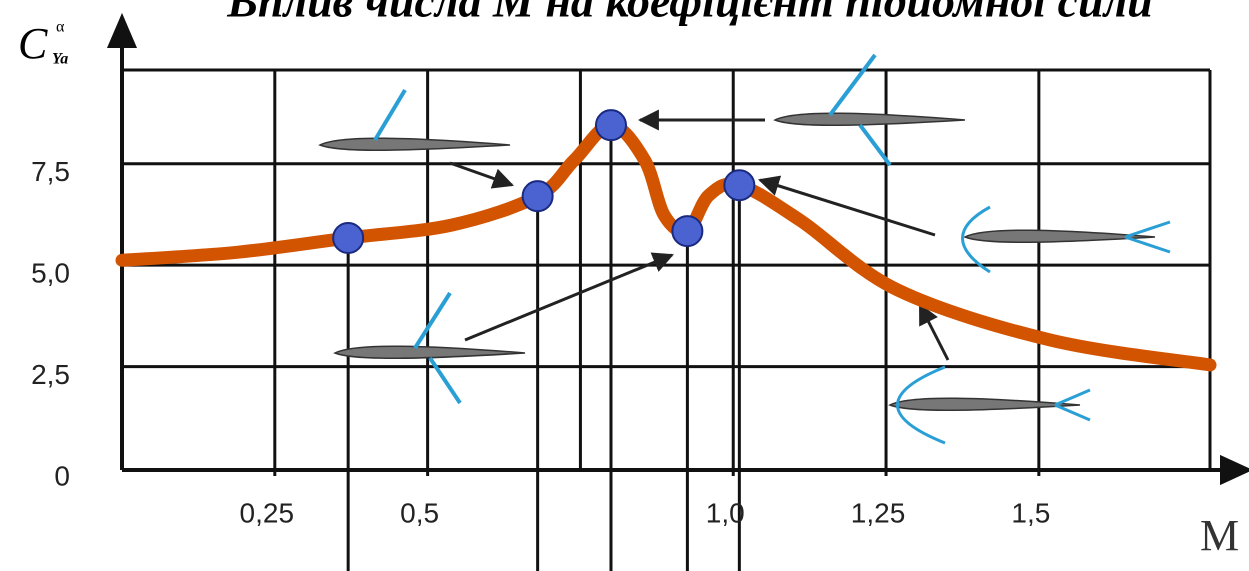 This screenshot has width=1249, height=571. Describe the element at coordinates (1030, 512) in the screenshot. I see `x-tick-label: 1,5` at that location.